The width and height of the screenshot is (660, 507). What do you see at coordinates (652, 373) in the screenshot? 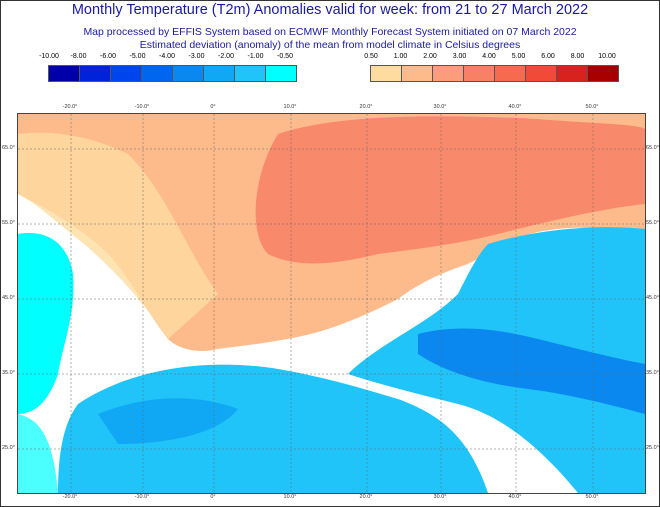
I see `lat-tick-right: 35.0°` at bounding box center [652, 373].